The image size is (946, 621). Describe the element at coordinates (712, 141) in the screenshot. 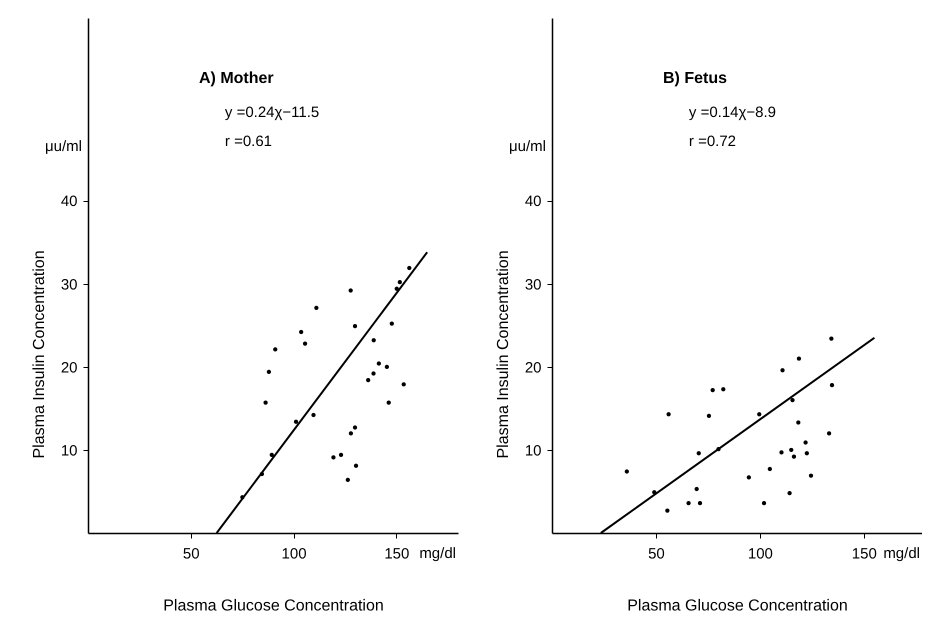

I see `annotation: r =0.72` at that location.